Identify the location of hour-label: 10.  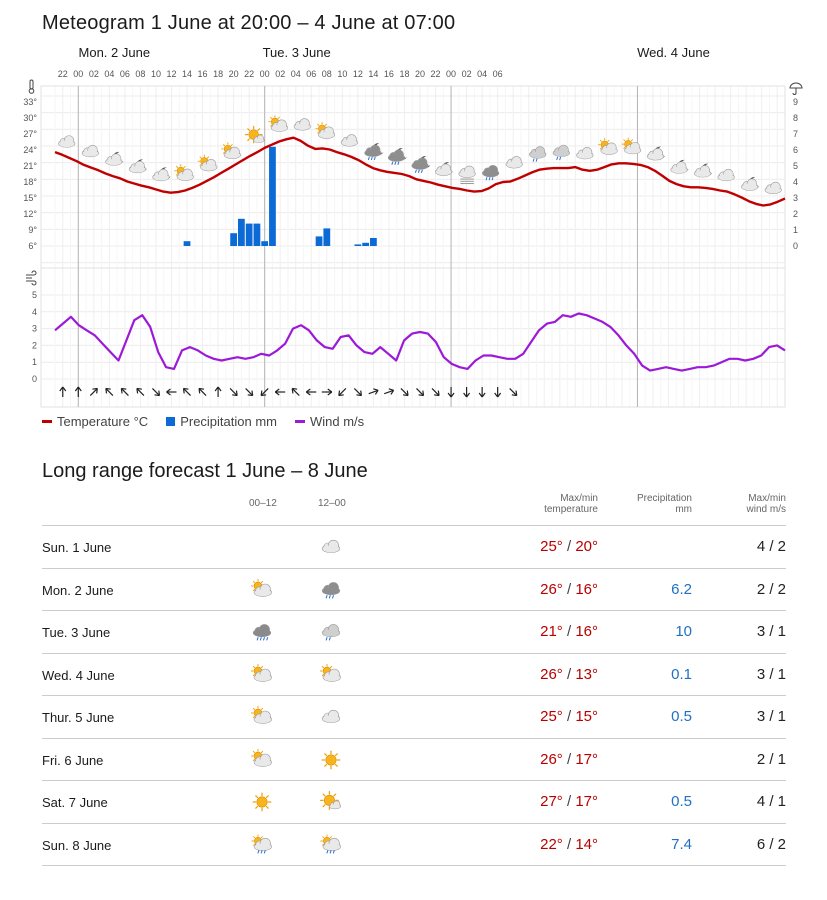
(342, 74).